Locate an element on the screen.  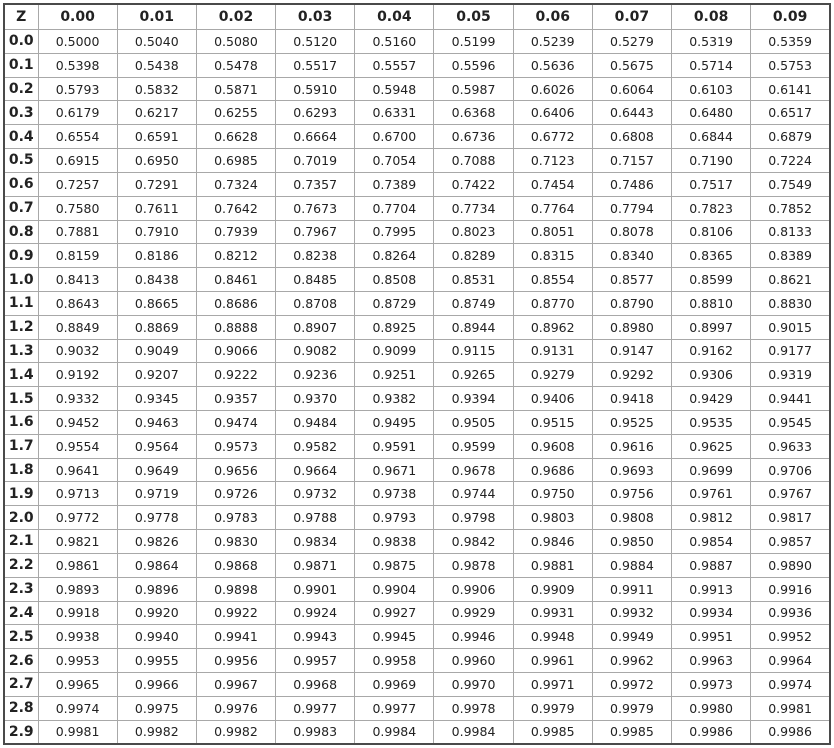
probability-cell: 0.9861 is located at coordinates (77, 565).